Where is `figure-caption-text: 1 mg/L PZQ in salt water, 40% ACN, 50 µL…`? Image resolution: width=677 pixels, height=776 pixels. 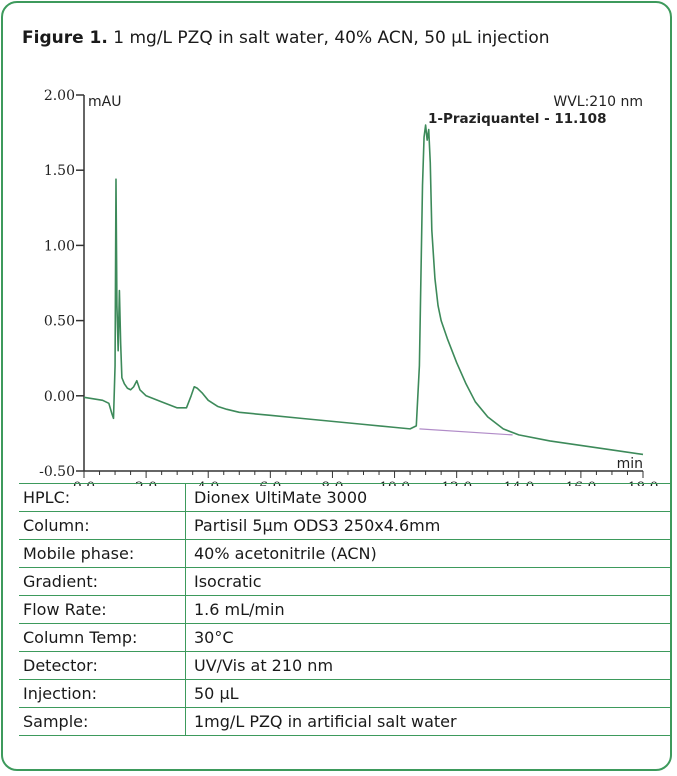 figure-caption-text: 1 mg/L PZQ in salt water, 40% ACN, 50 µL… is located at coordinates (328, 38).